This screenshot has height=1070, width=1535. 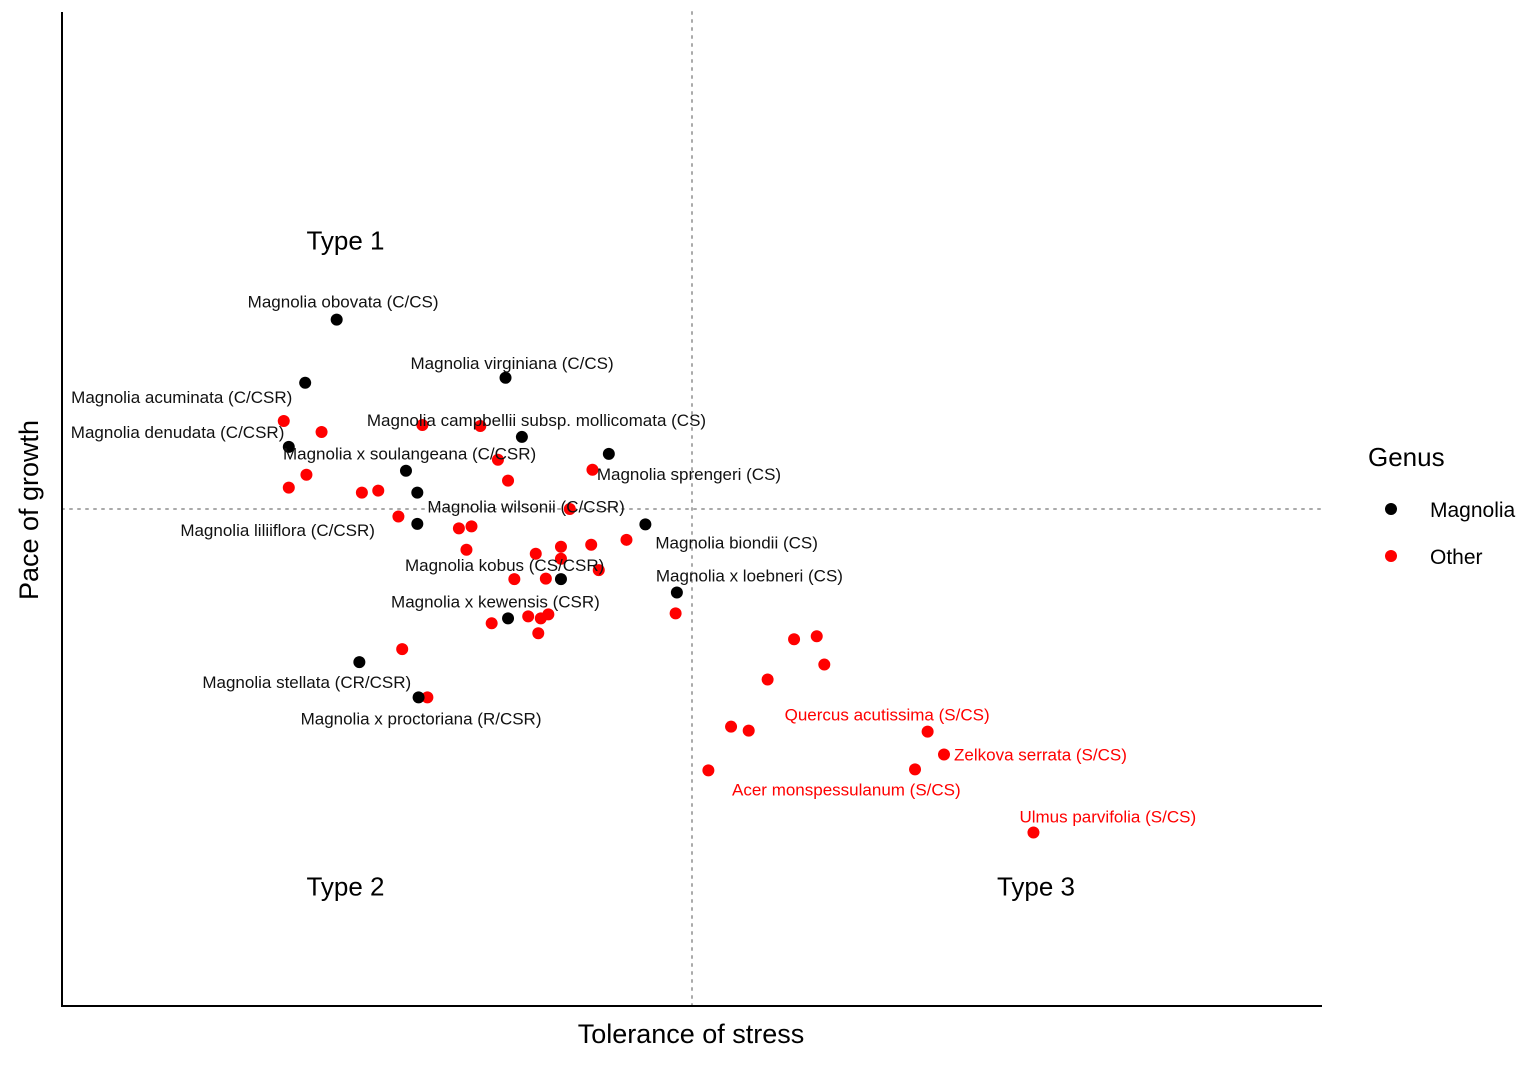 What do you see at coordinates (1391, 556) in the screenshot?
I see `legend-key-other` at bounding box center [1391, 556].